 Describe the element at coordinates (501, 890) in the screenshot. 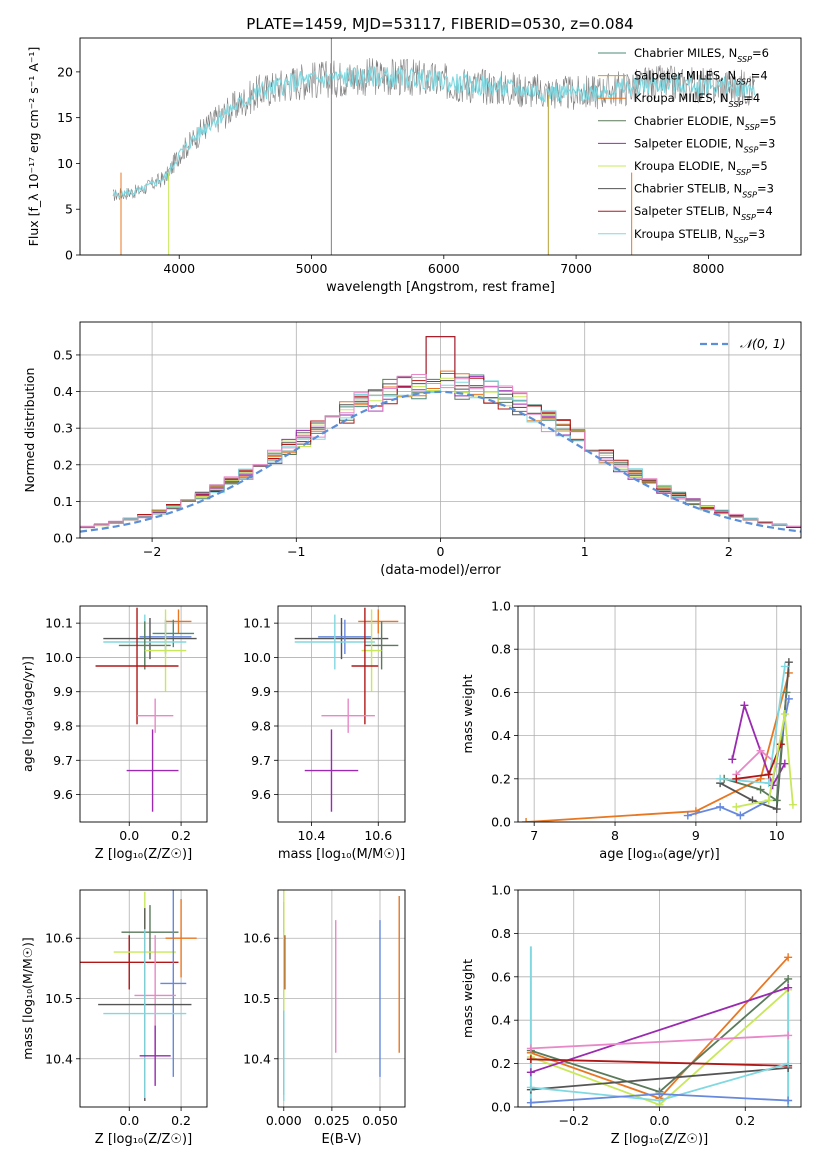

I see `y-tick-label: 1.0` at that location.